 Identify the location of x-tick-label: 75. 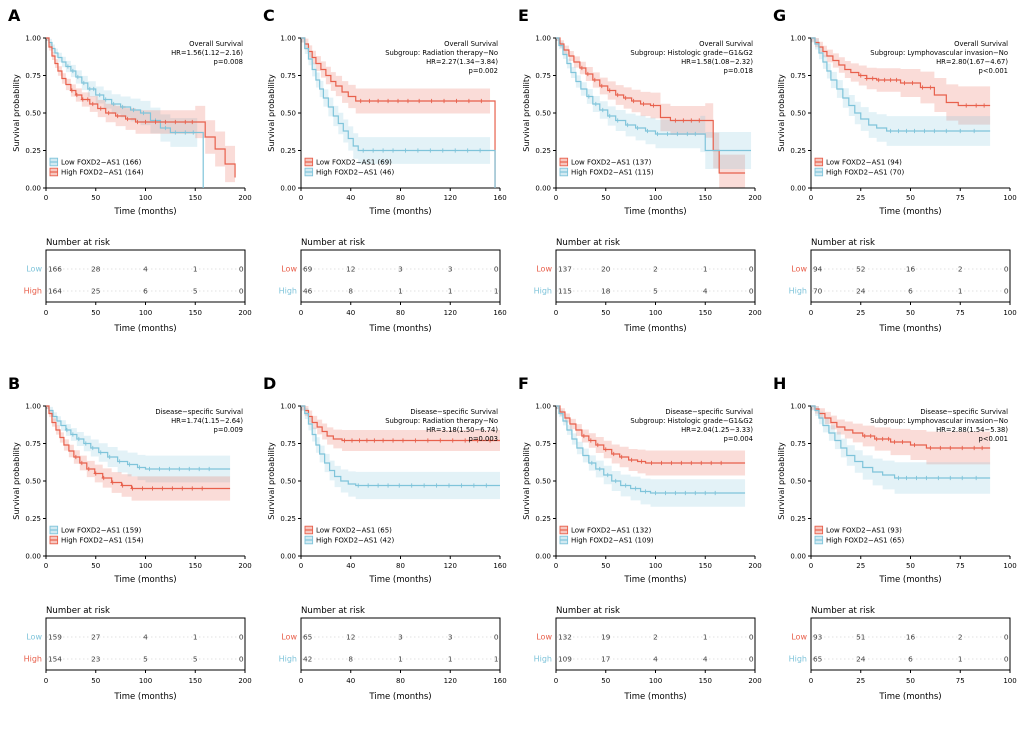
(960, 566).